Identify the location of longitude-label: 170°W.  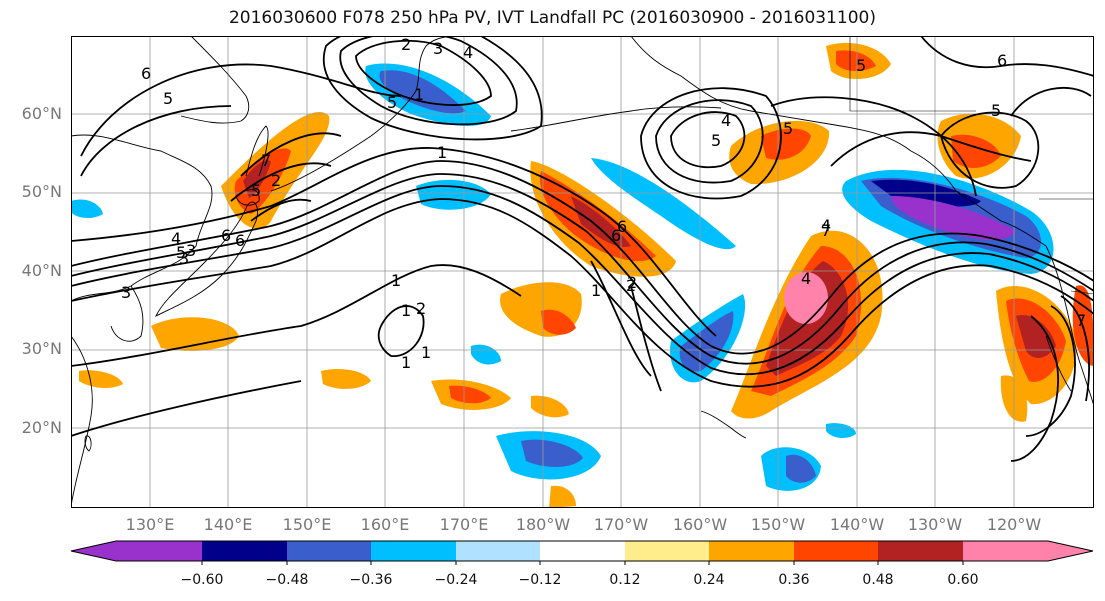
(621, 524).